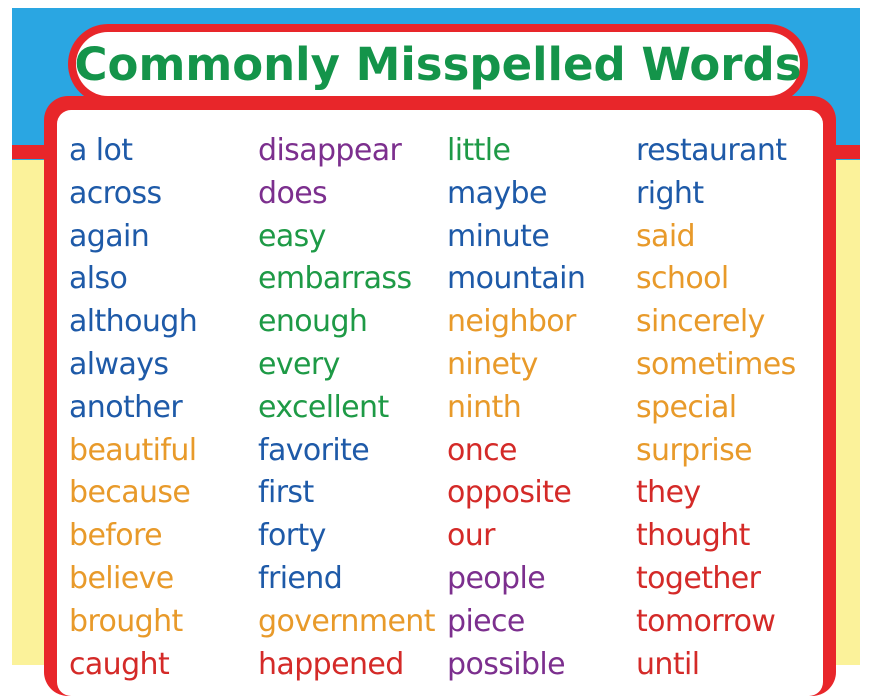 The width and height of the screenshot is (875, 696). What do you see at coordinates (479, 150) in the screenshot?
I see `word-item: little` at bounding box center [479, 150].